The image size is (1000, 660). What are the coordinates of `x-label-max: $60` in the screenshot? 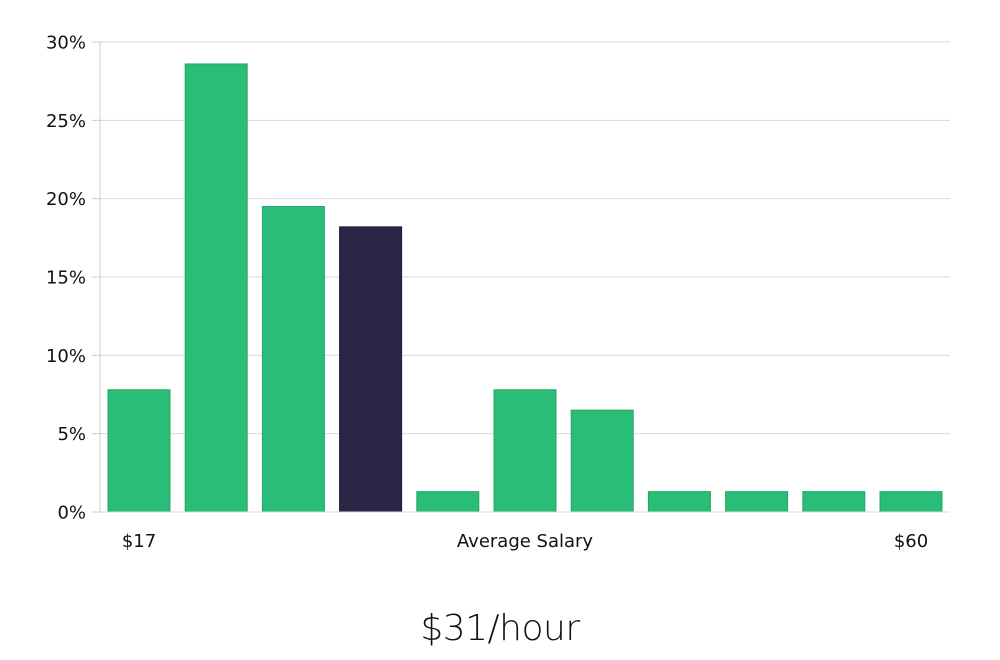 It's located at (911, 541).